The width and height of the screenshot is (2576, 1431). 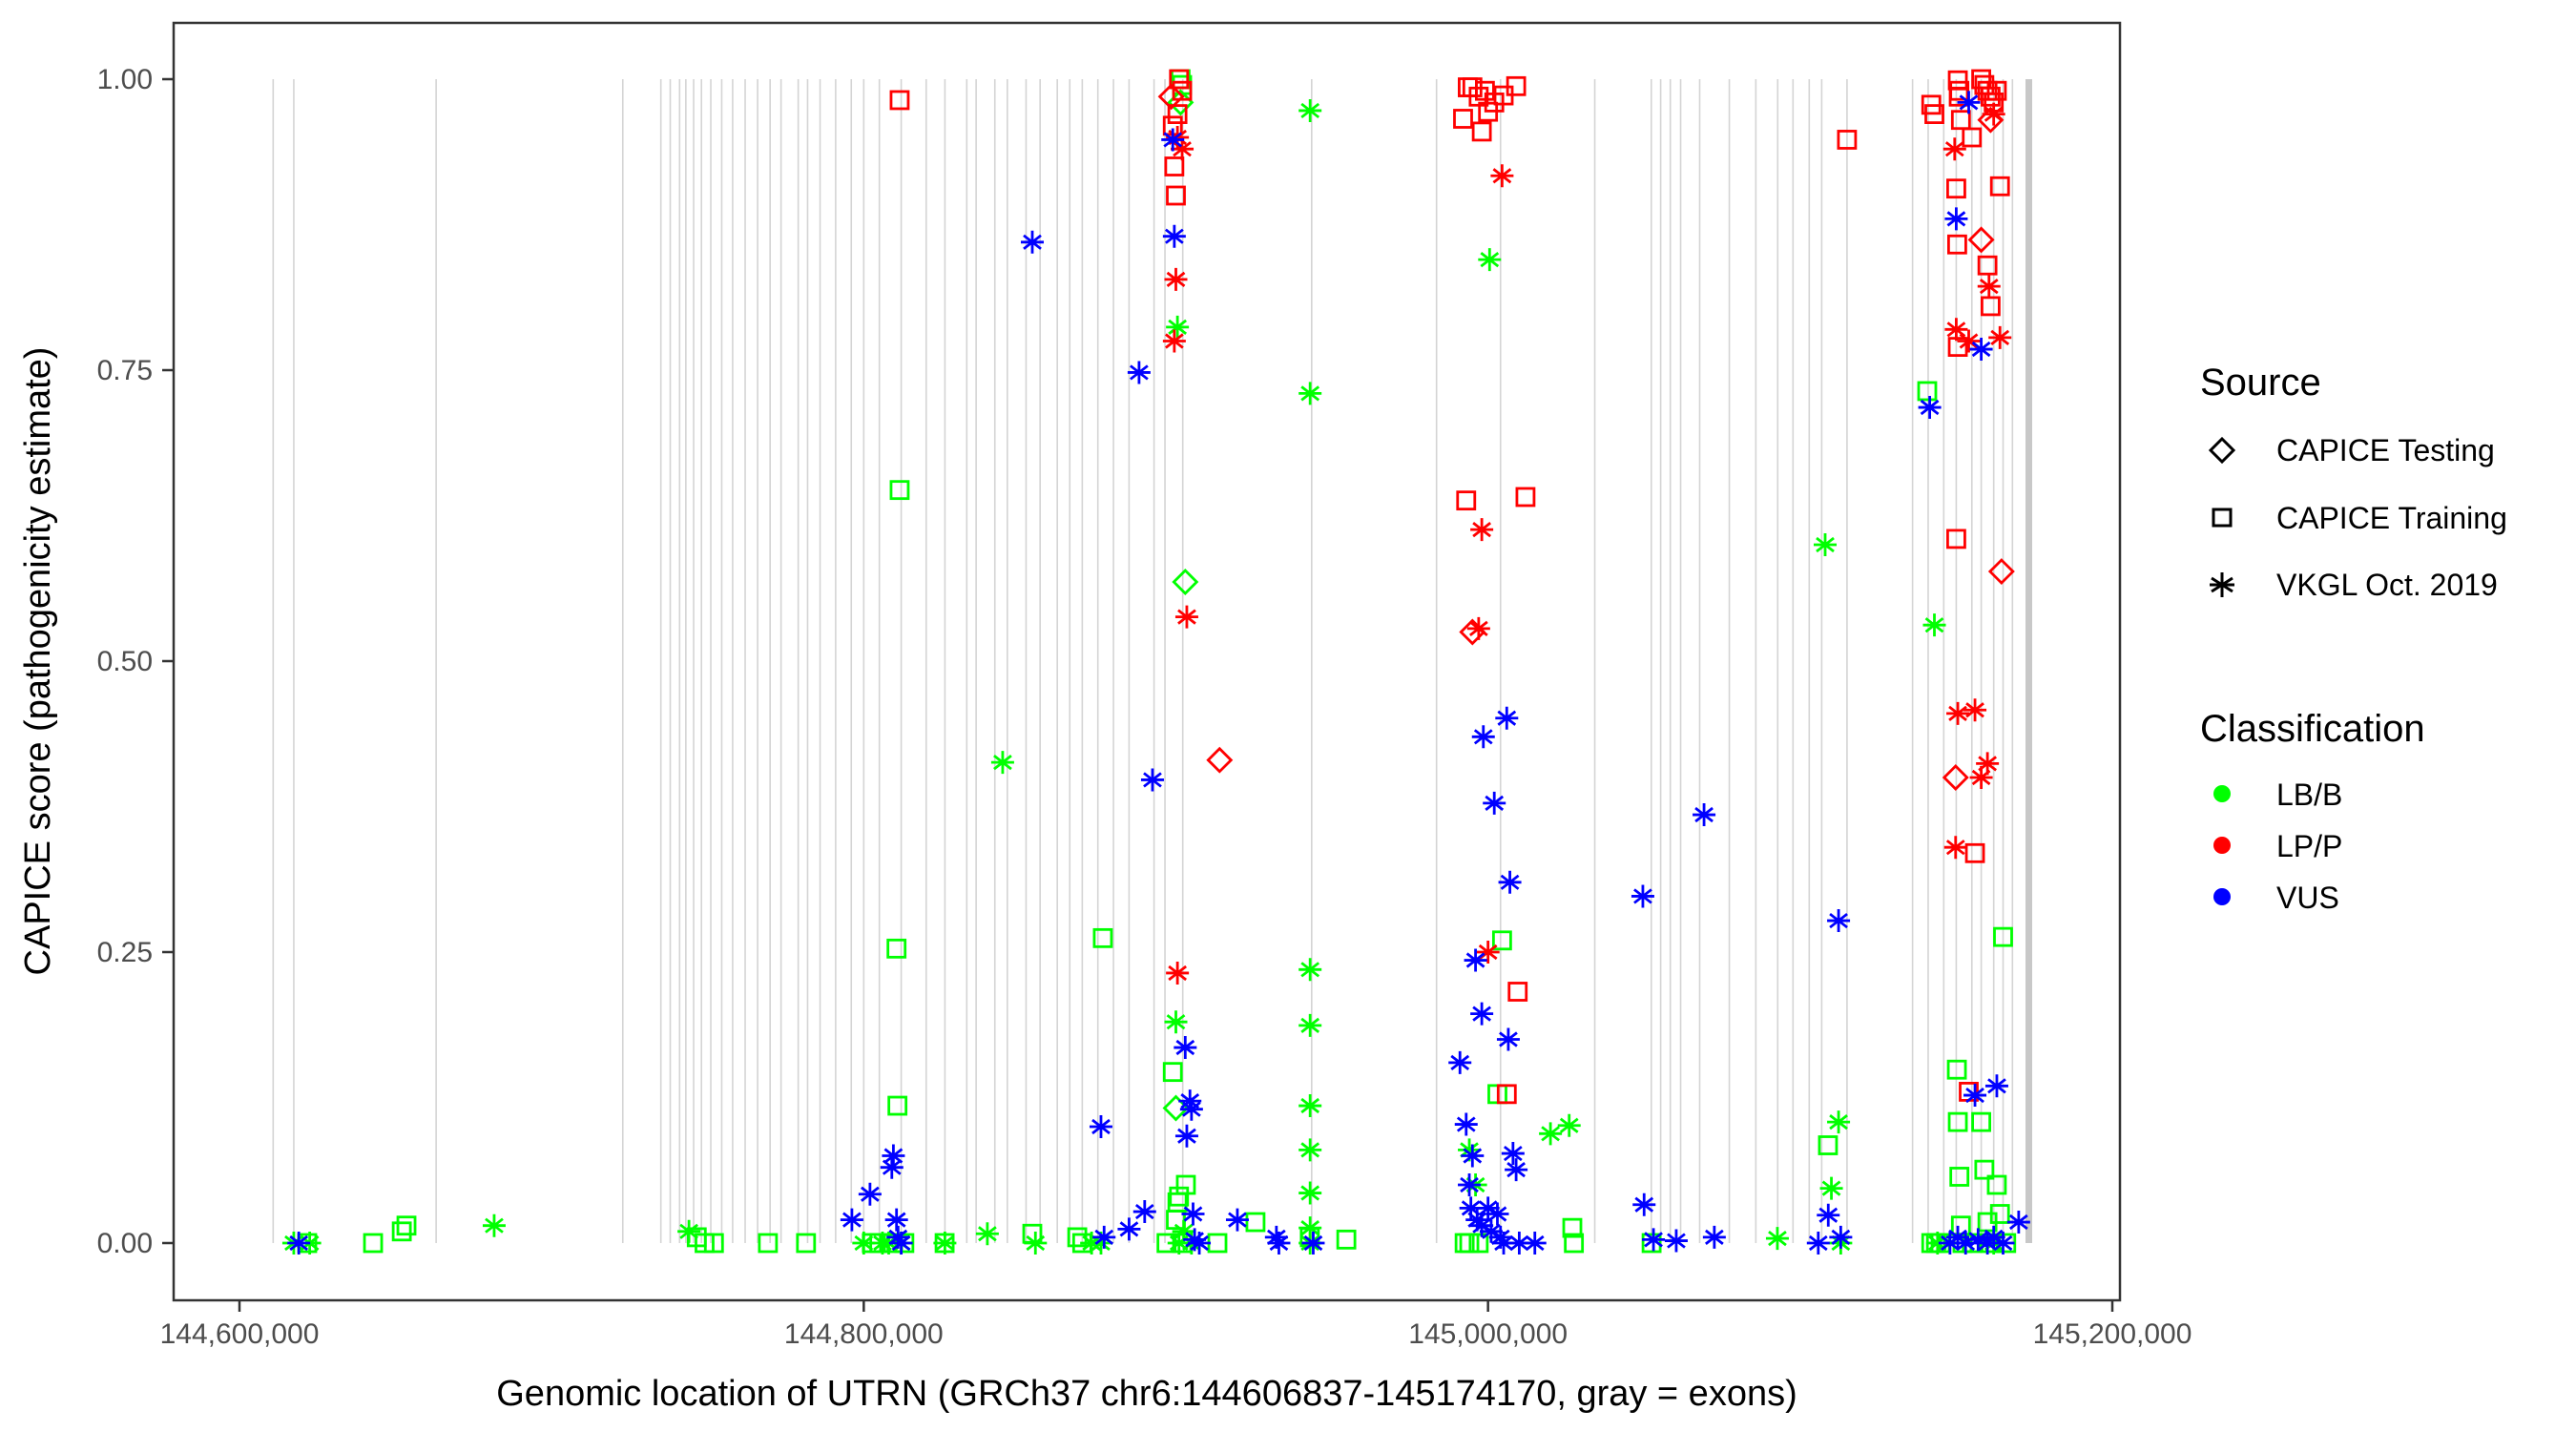 I want to click on x-tick-label: 144,600,000, so click(x=240, y=1334).